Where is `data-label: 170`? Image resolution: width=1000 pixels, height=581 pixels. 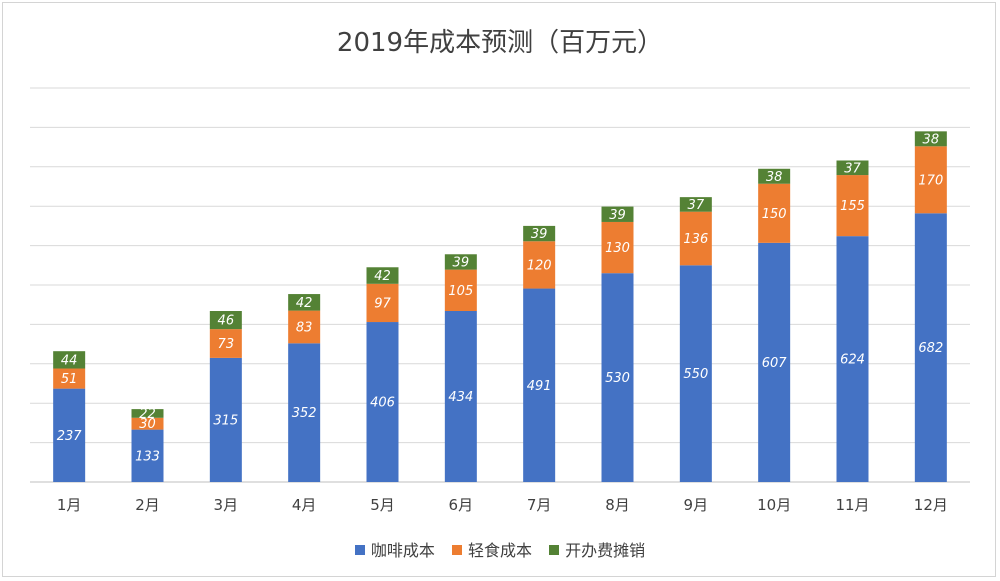 data-label: 170 is located at coordinates (930, 180).